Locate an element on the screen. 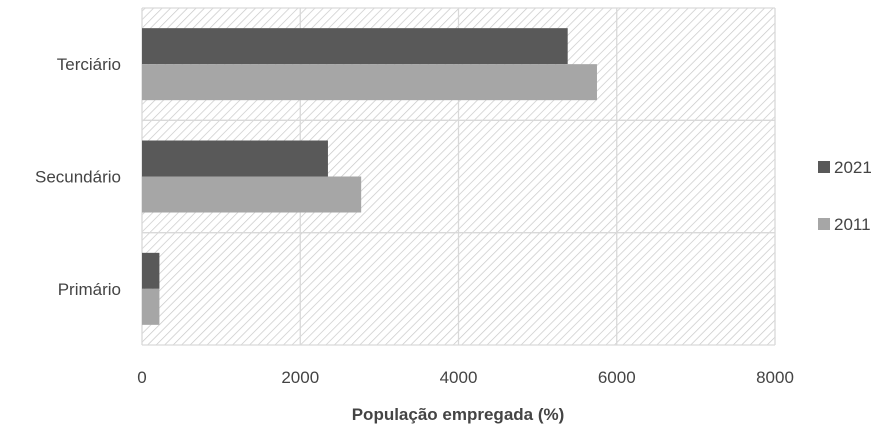 The image size is (890, 433). x-tick-label: 8000 is located at coordinates (775, 377).